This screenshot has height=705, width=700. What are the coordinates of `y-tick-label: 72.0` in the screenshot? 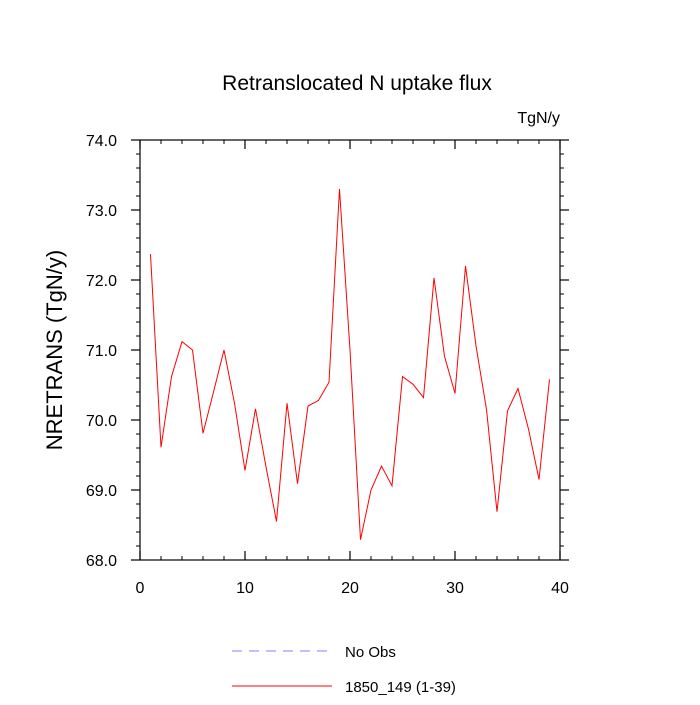 It's located at (101, 281).